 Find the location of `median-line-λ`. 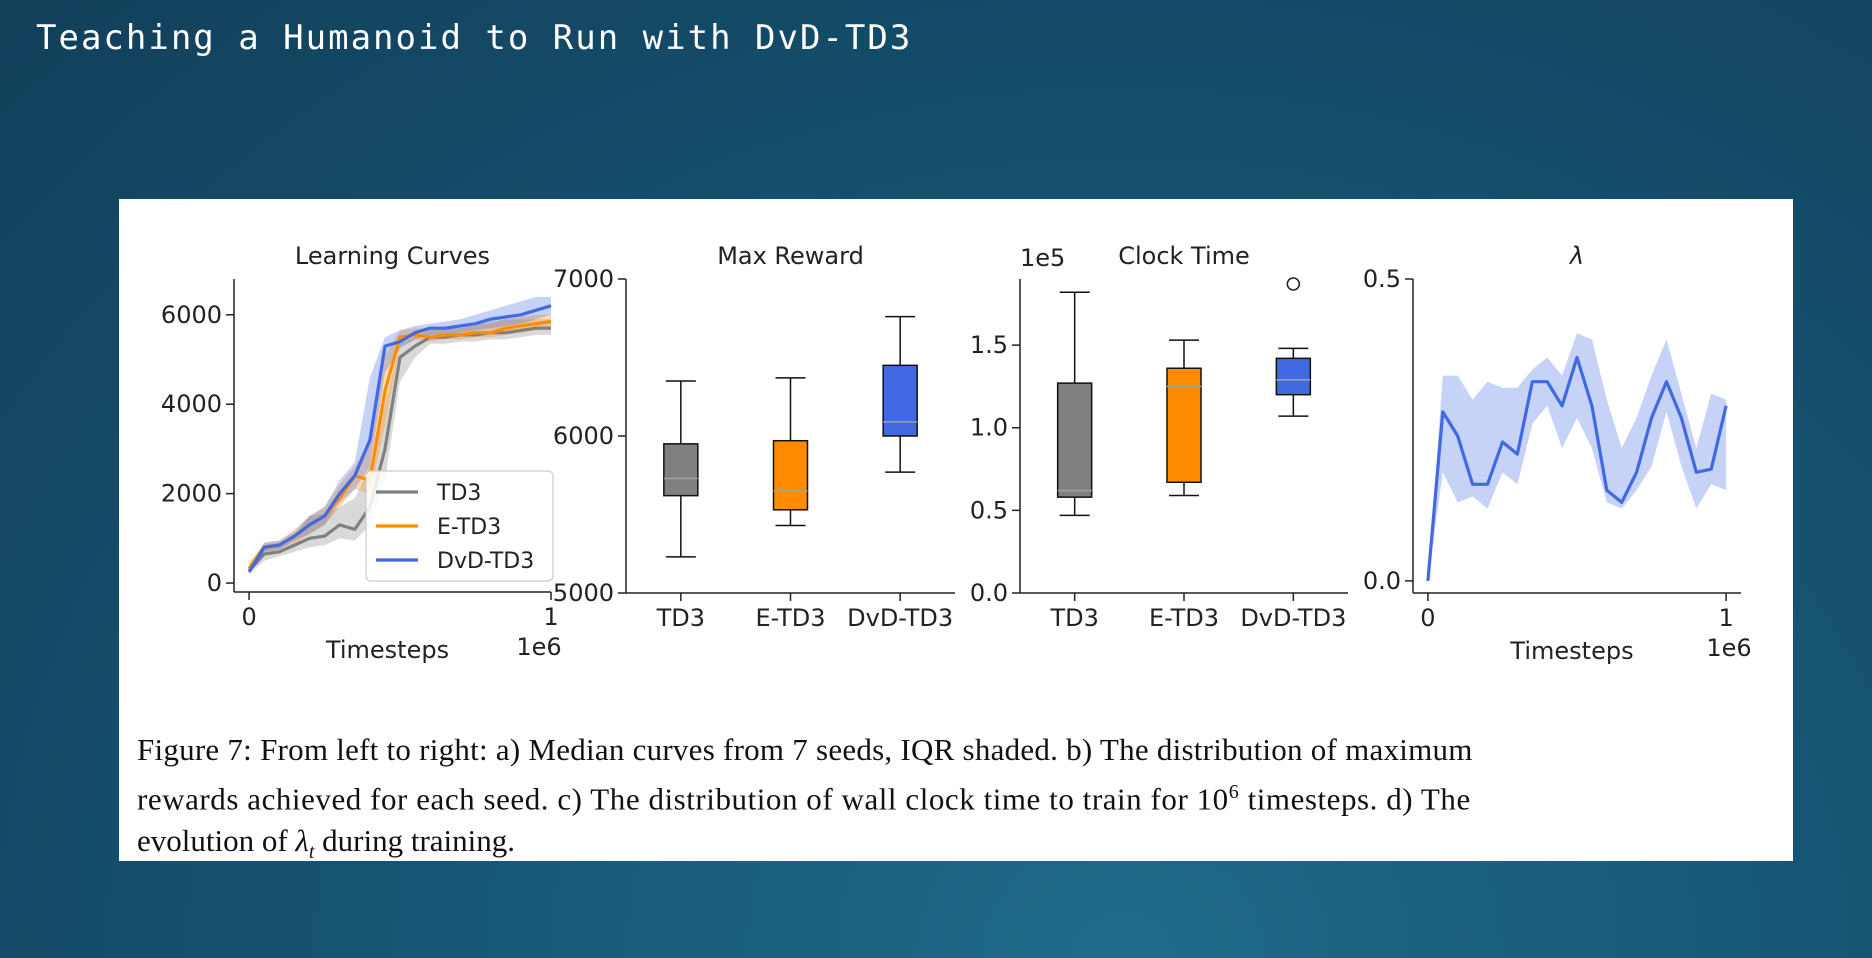

median-line-λ is located at coordinates (1577, 468).